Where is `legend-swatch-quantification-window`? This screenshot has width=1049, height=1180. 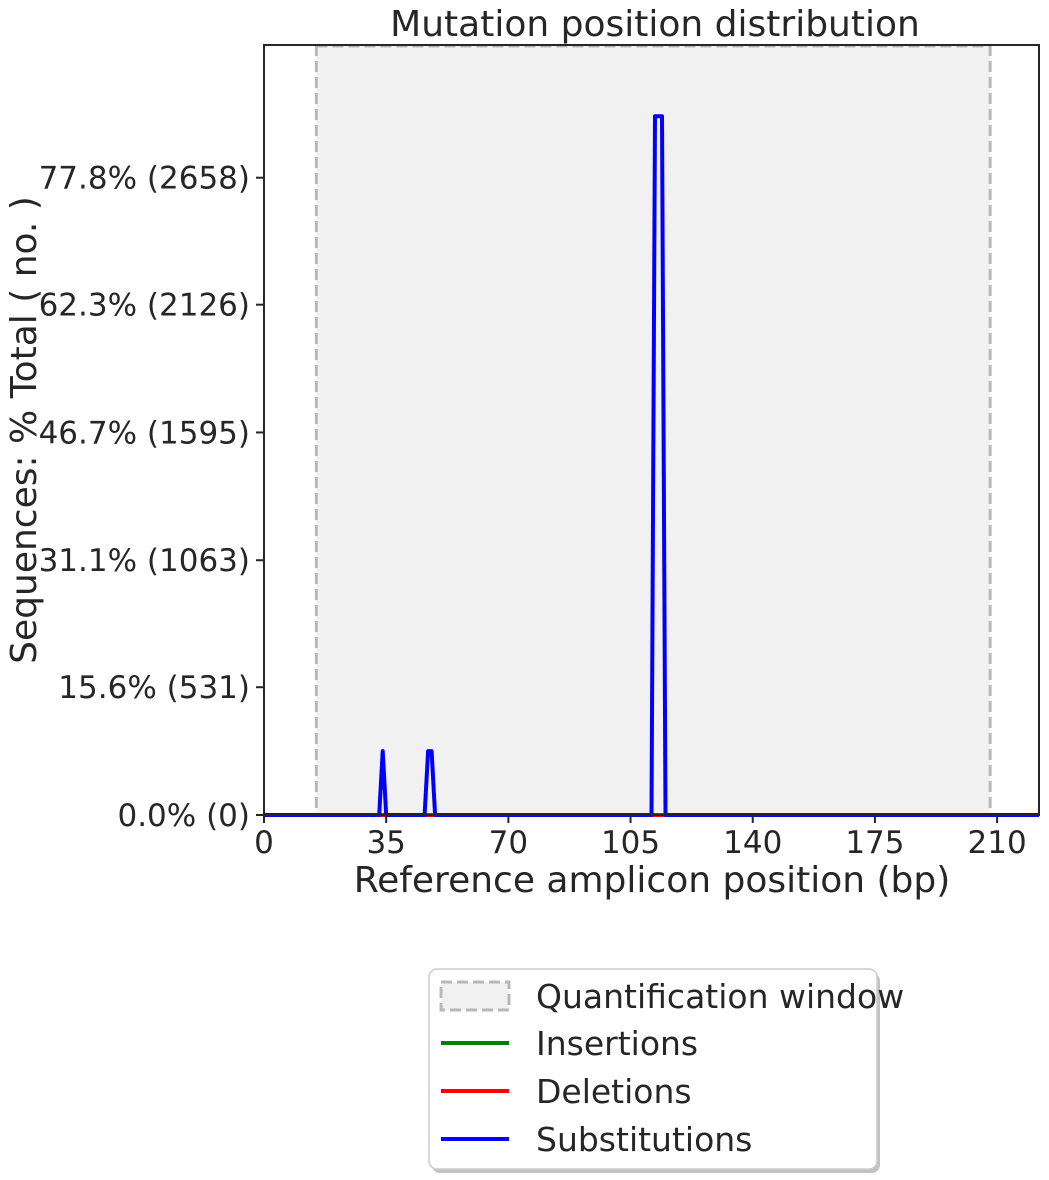 legend-swatch-quantification-window is located at coordinates (475, 996).